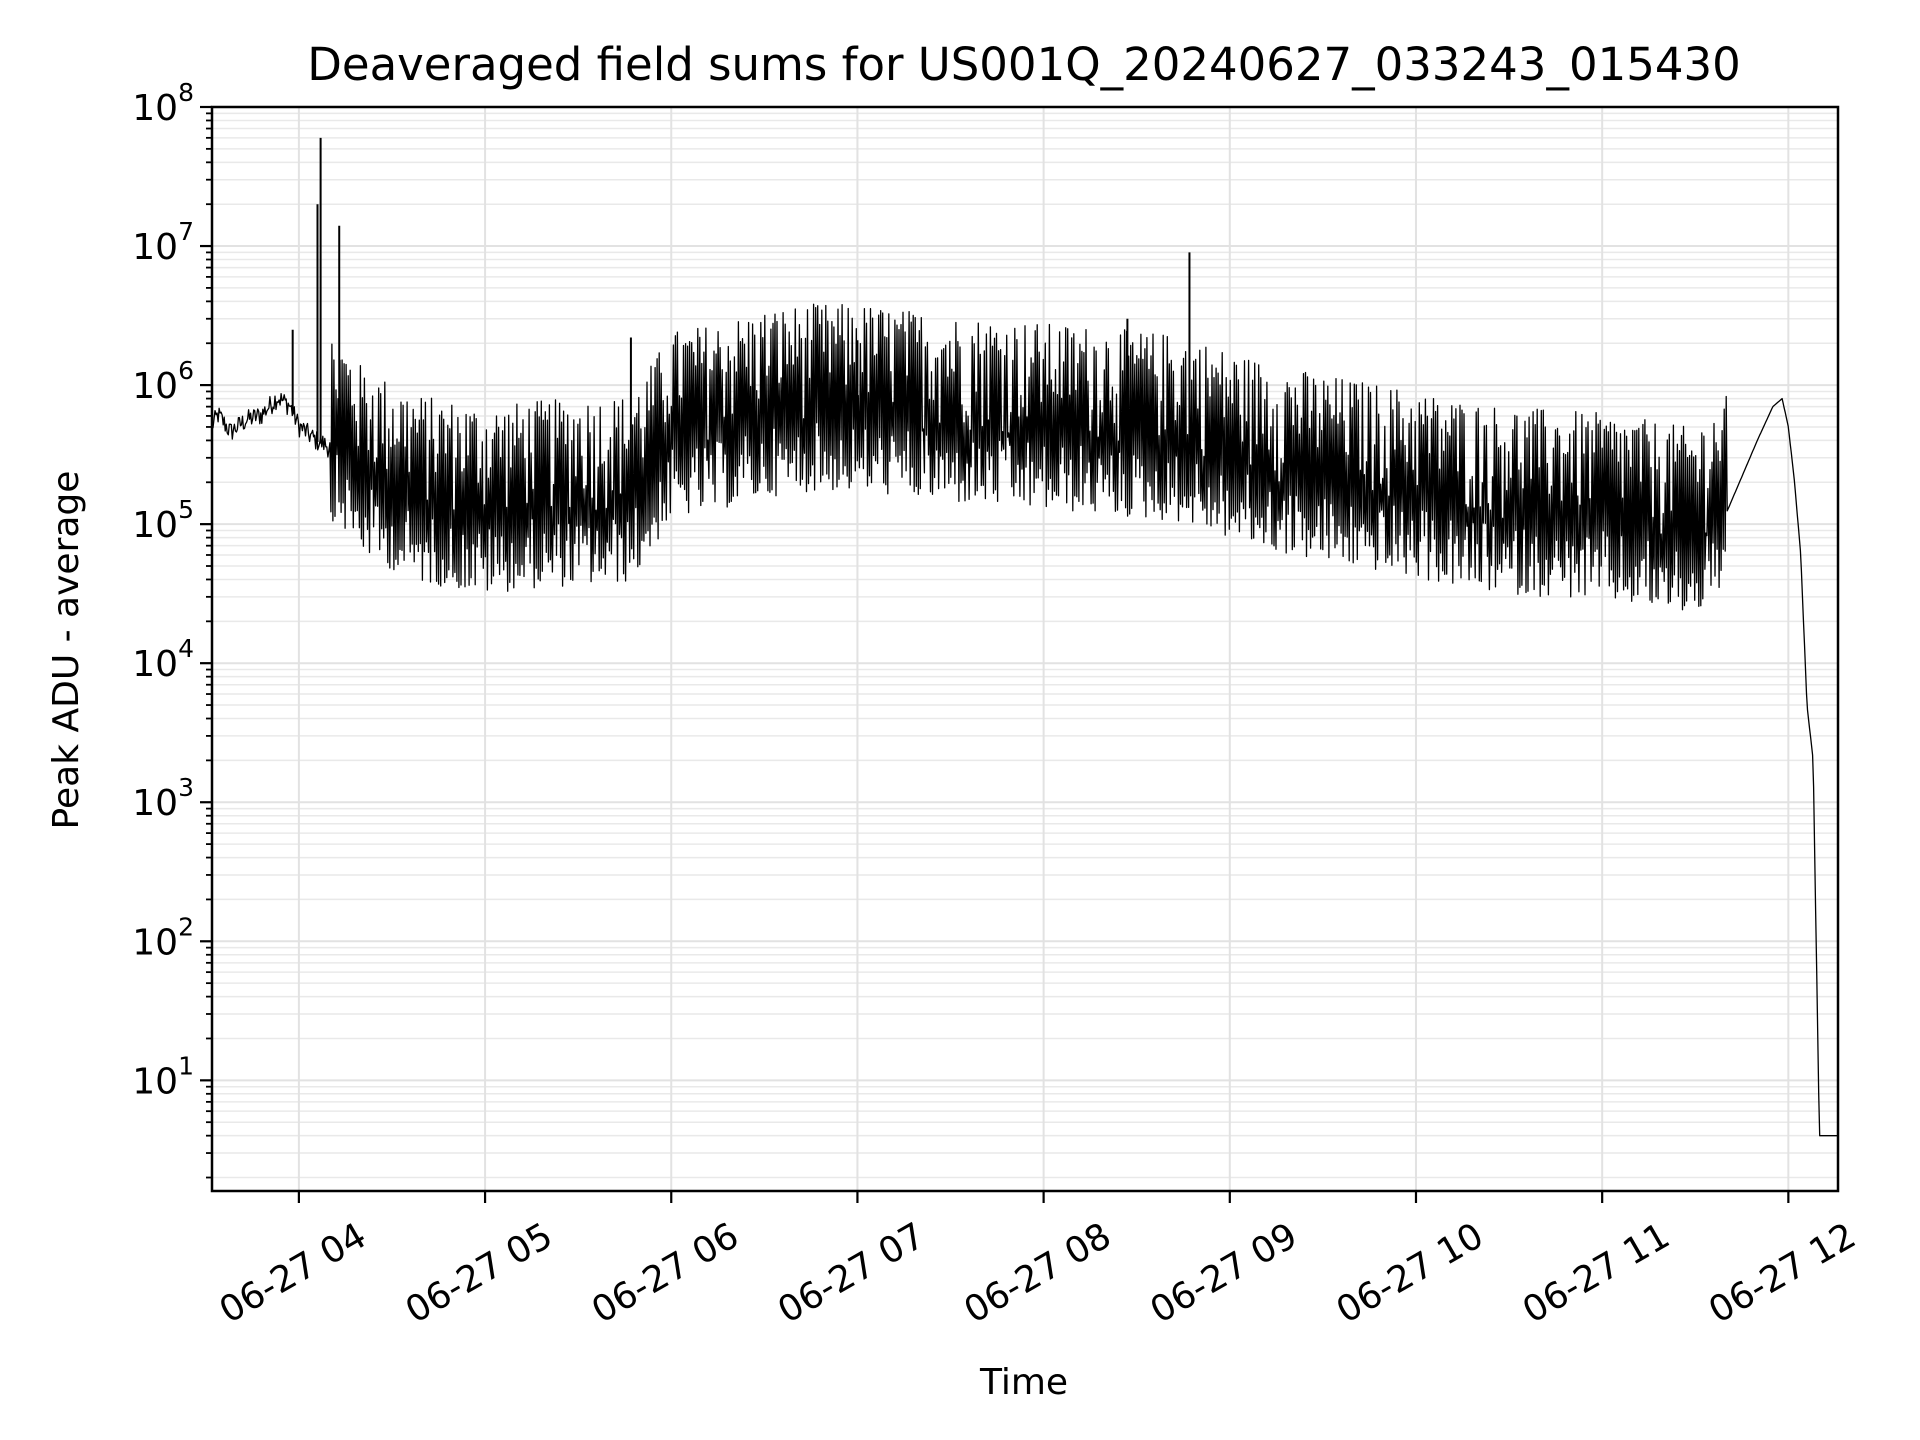 The height and width of the screenshot is (1440, 1920). I want to click on y-tick-label: 10⁸, so click(163, 103).